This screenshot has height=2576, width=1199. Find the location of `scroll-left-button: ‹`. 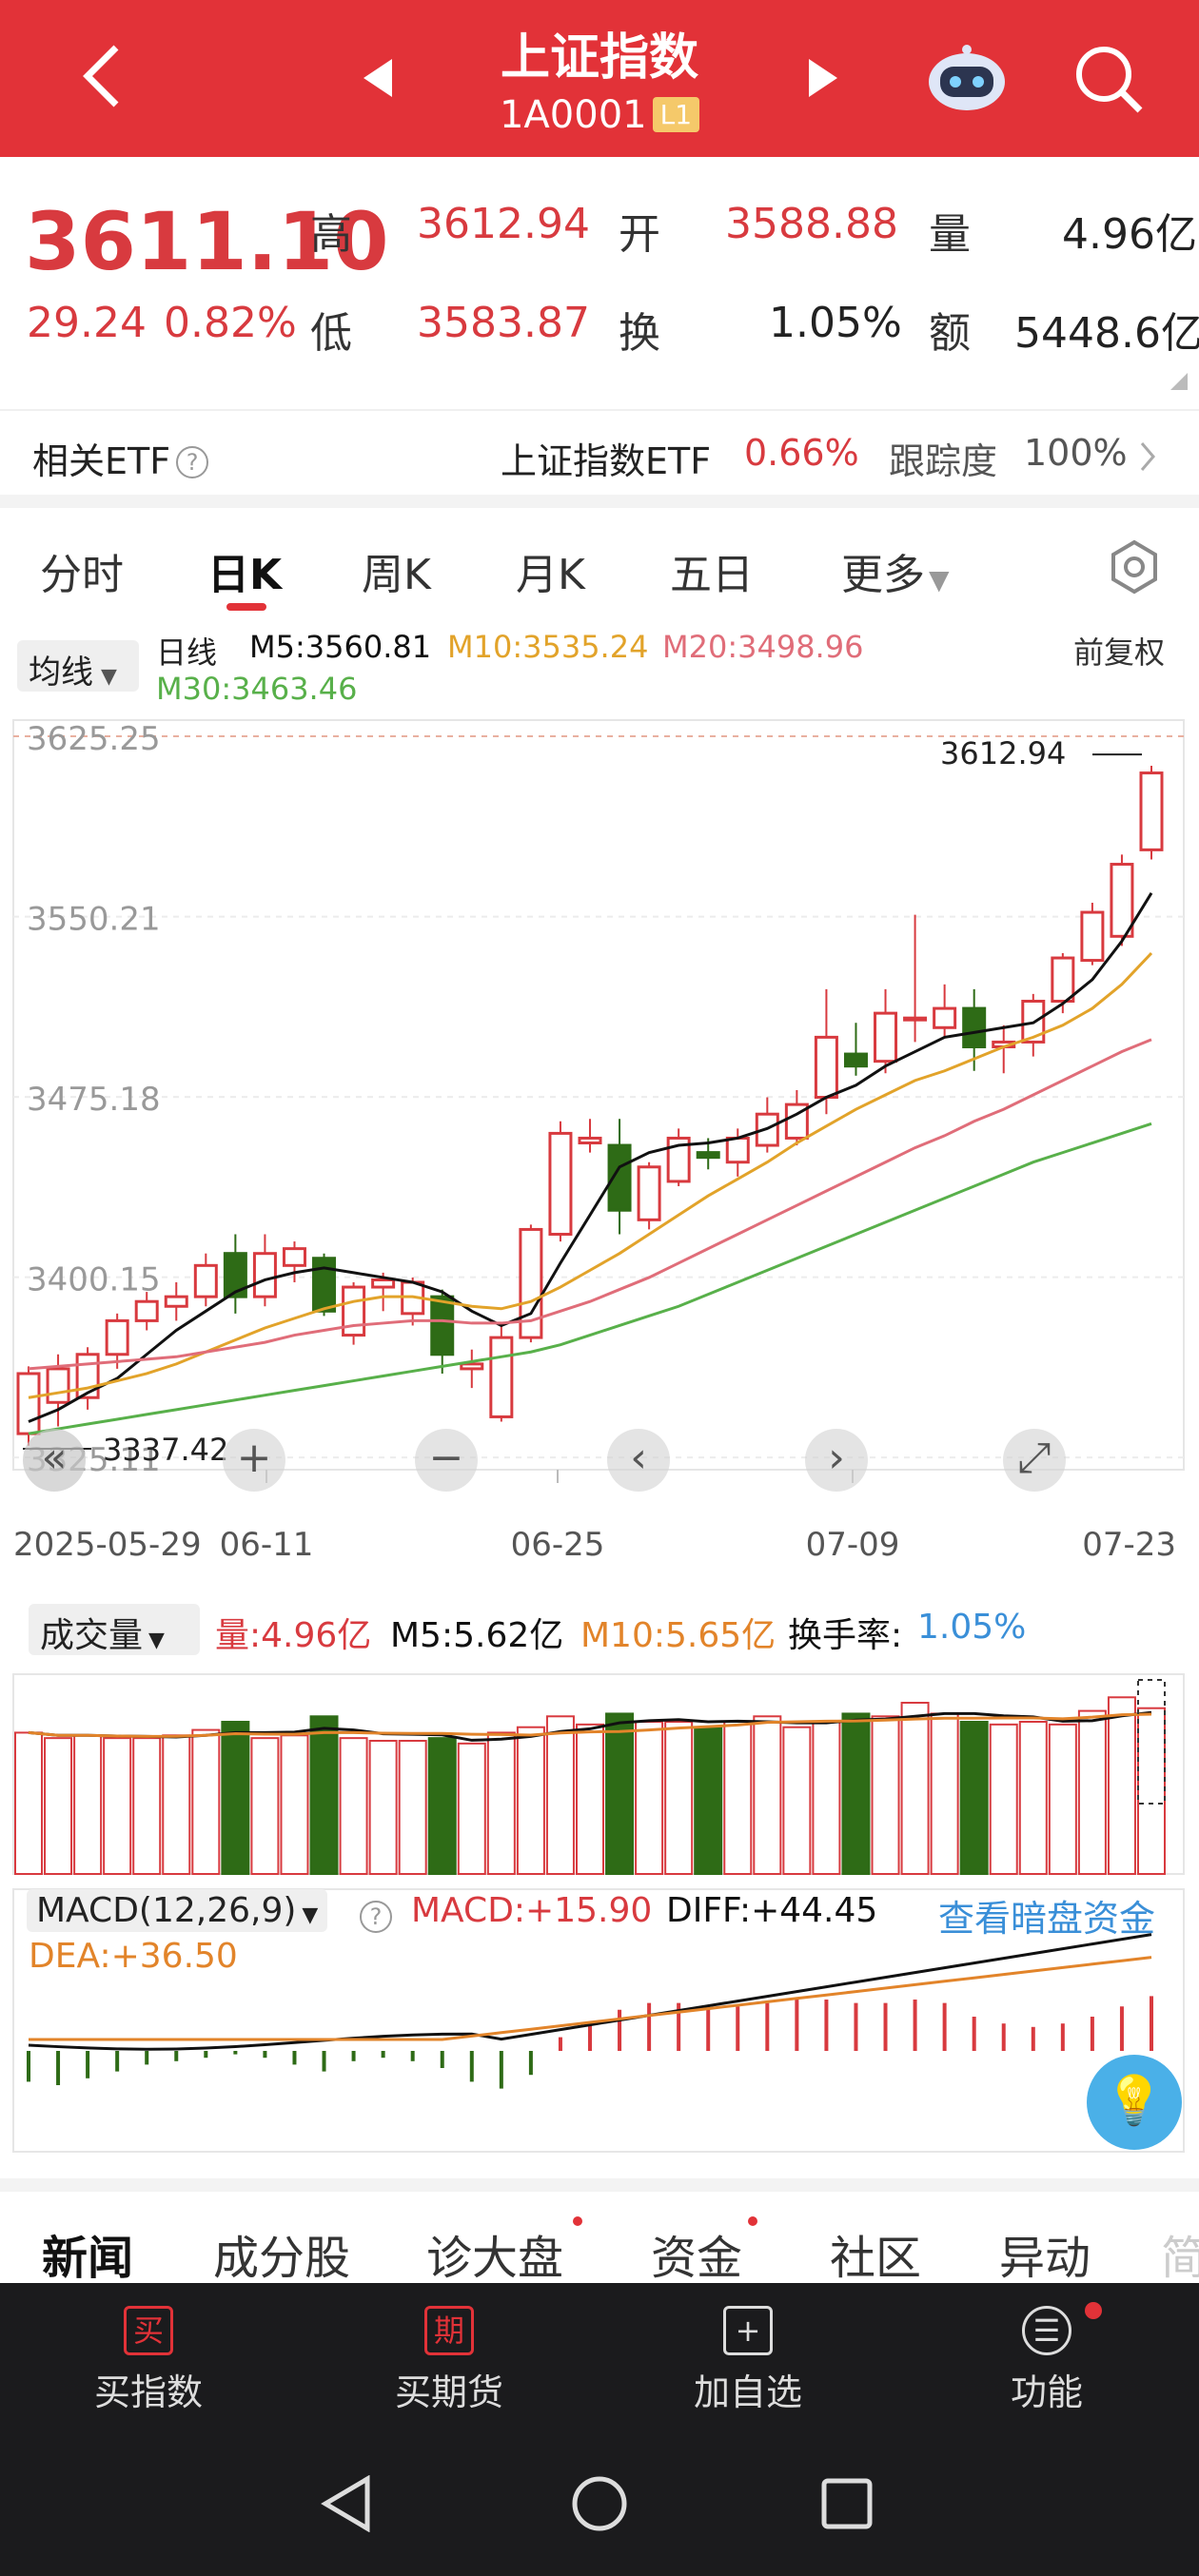

scroll-left-button: ‹ is located at coordinates (638, 1460).